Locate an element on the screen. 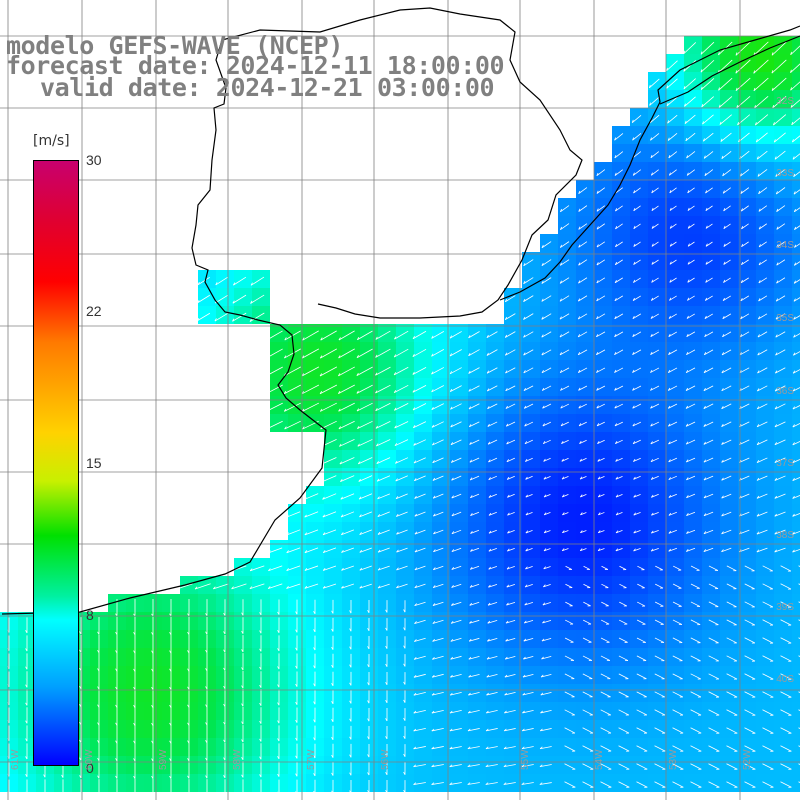  lat-label: 37S is located at coordinates (785, 463).